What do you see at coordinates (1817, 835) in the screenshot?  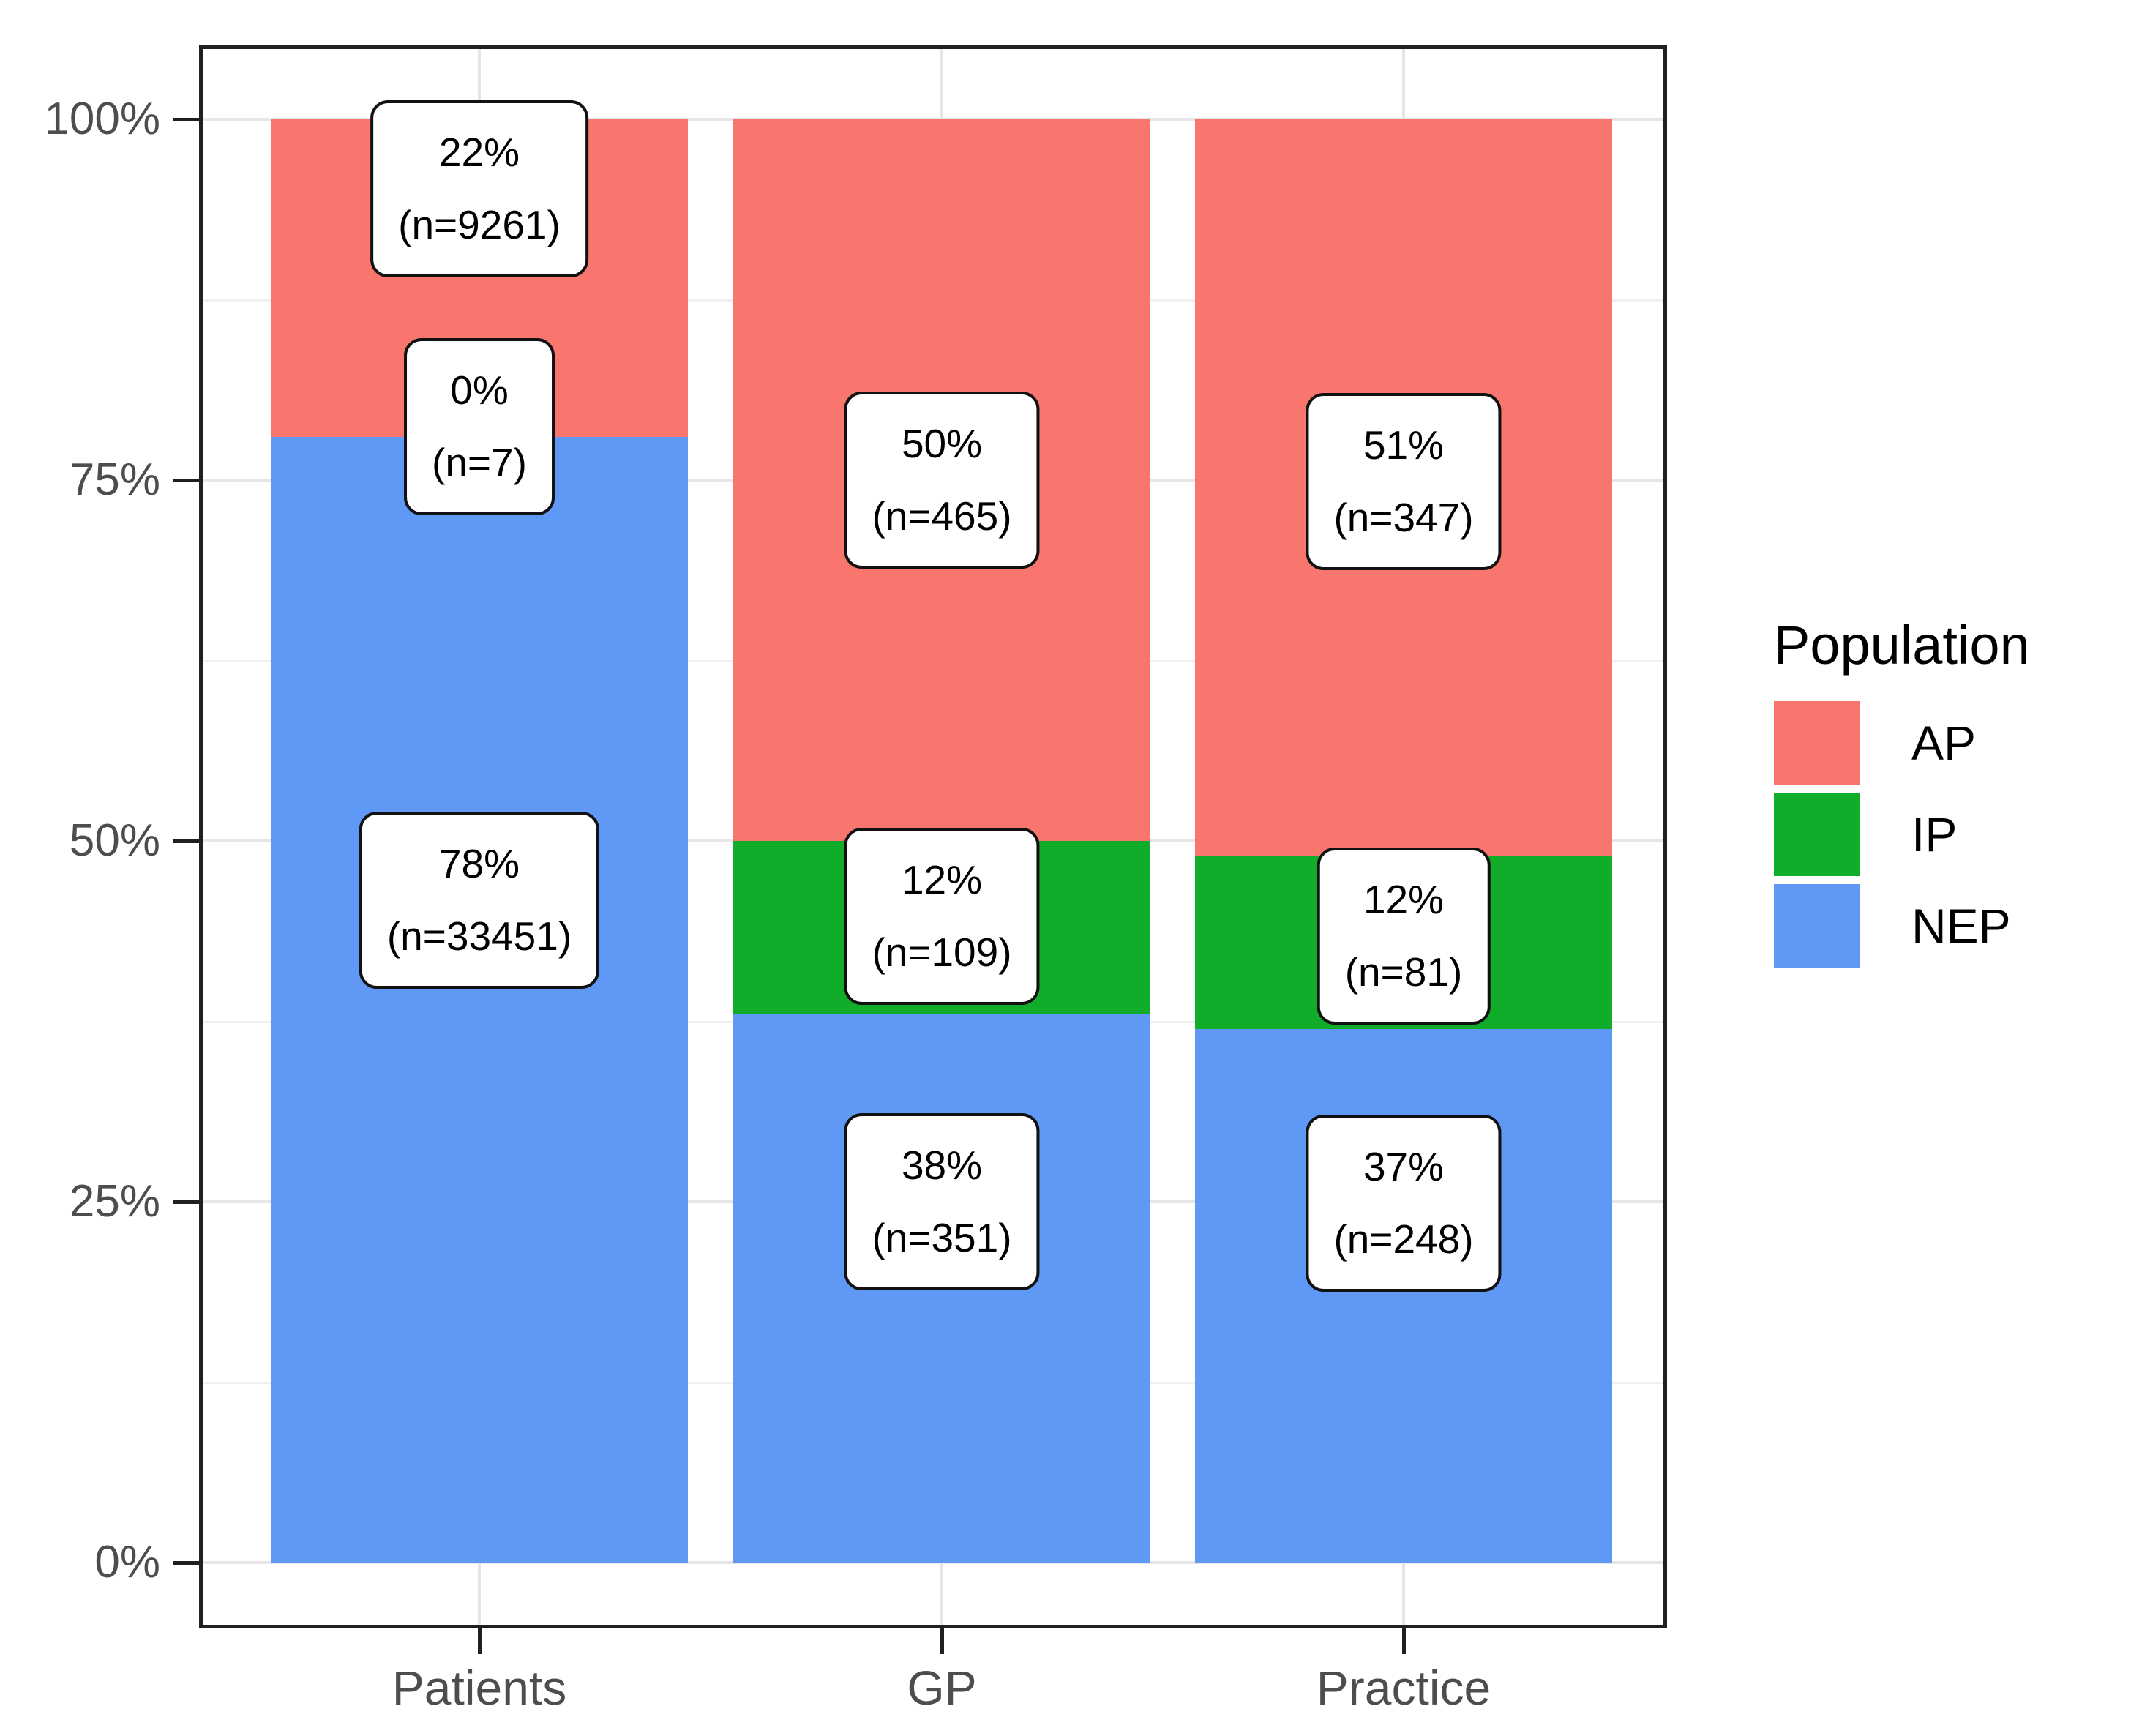 I see `legend-swatch-ip` at bounding box center [1817, 835].